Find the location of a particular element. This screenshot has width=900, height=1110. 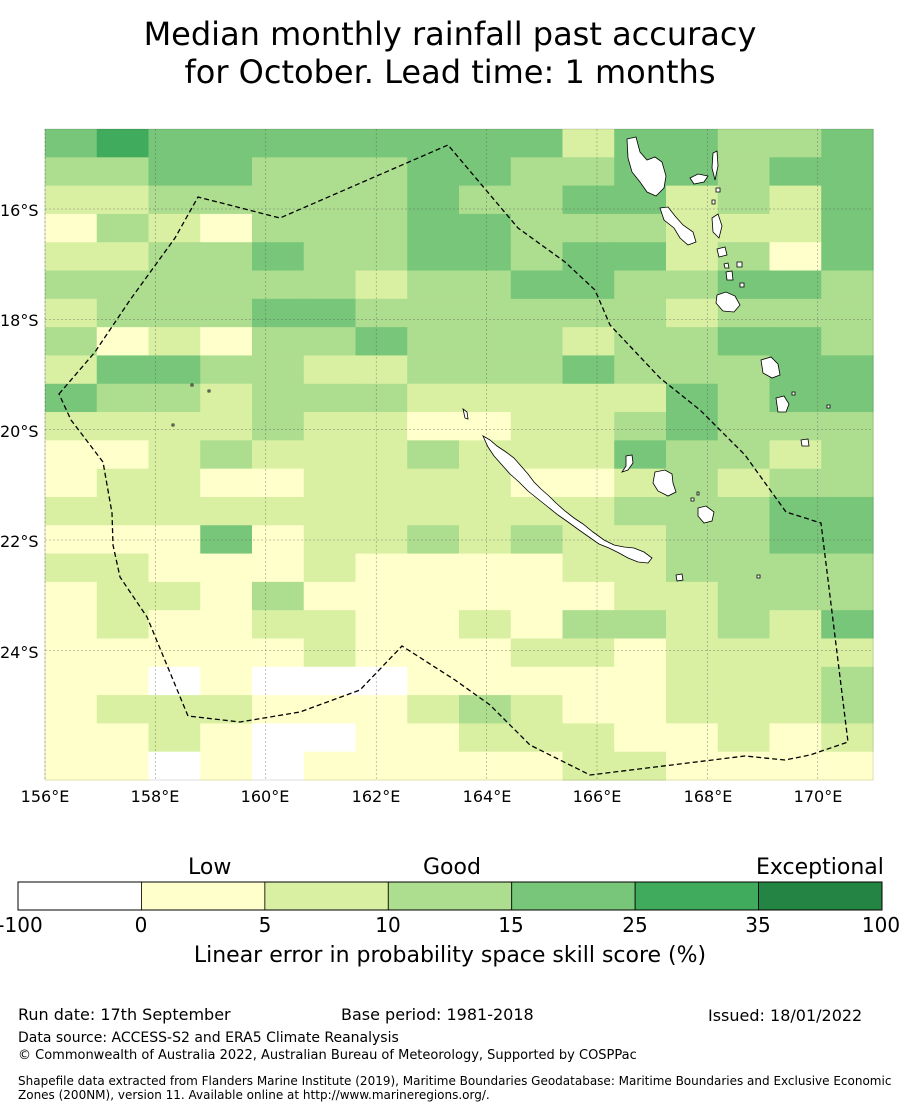

maewo-island is located at coordinates (715, 165).